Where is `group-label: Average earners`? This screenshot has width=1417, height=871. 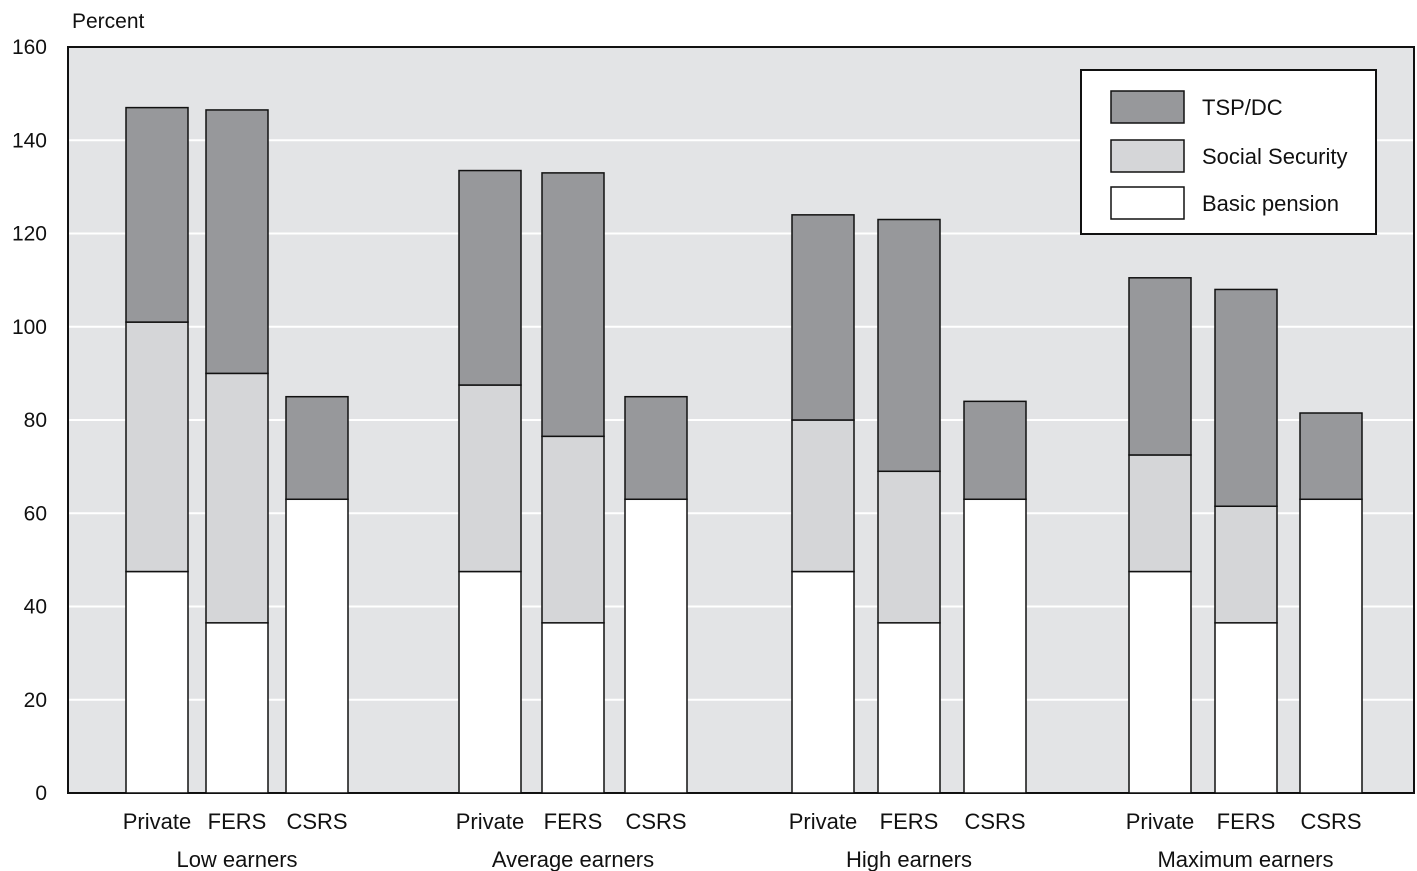 group-label: Average earners is located at coordinates (573, 859).